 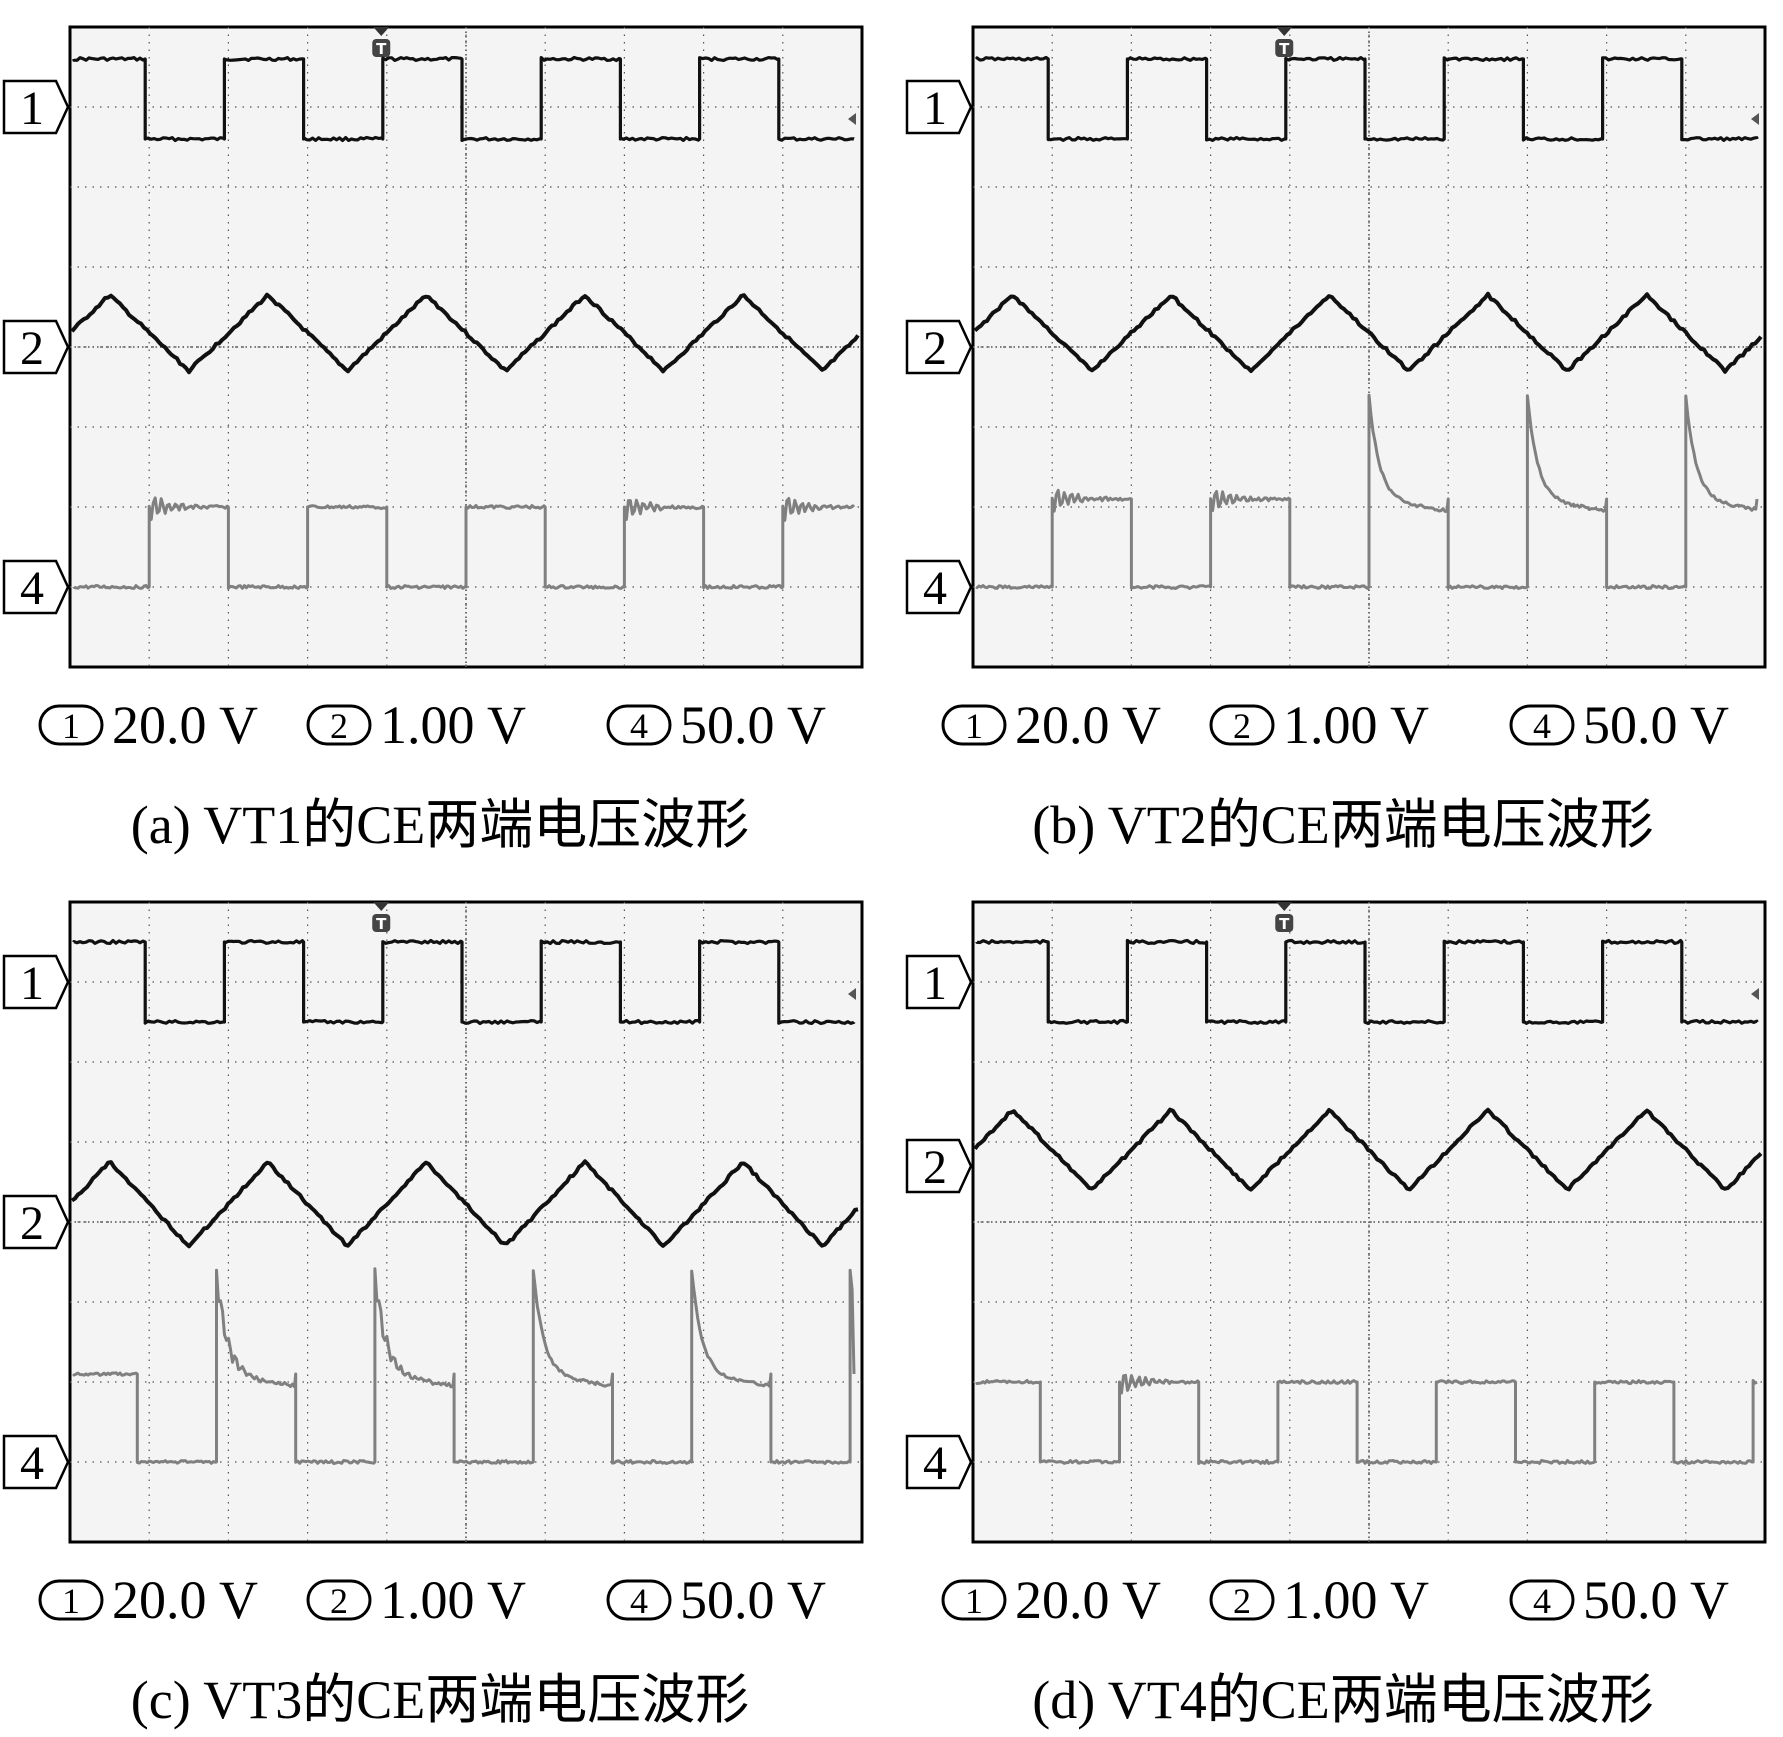 What do you see at coordinates (440, 1700) in the screenshot?
I see `caption-c: (c) VT3的CE两端电压波形` at bounding box center [440, 1700].